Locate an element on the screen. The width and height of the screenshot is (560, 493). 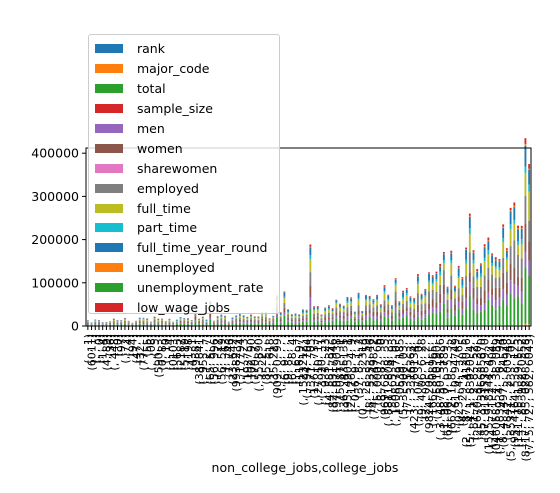
x-tick-label: (4, 581, 37, ) is located at coordinates (329, 370).